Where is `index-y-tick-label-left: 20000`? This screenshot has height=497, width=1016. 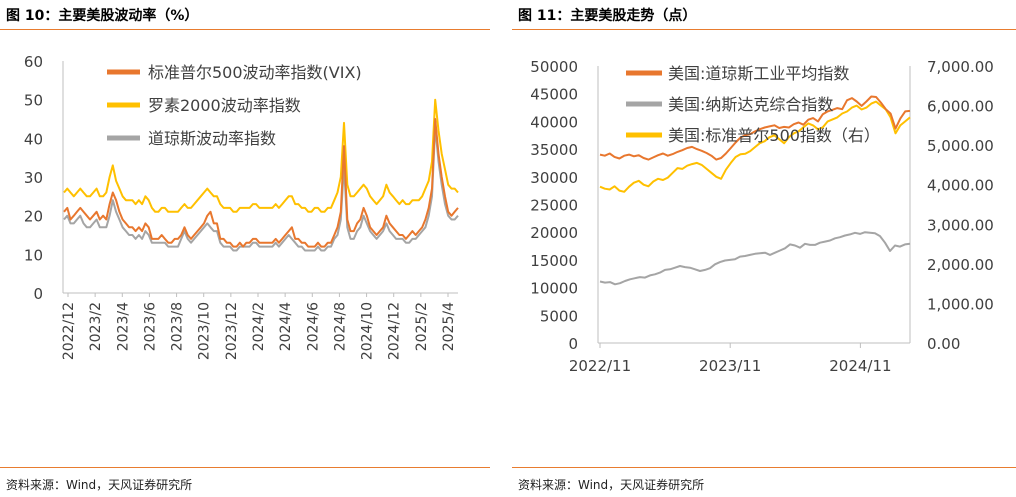
index-y-tick-label-left: 20000 is located at coordinates (554, 233).